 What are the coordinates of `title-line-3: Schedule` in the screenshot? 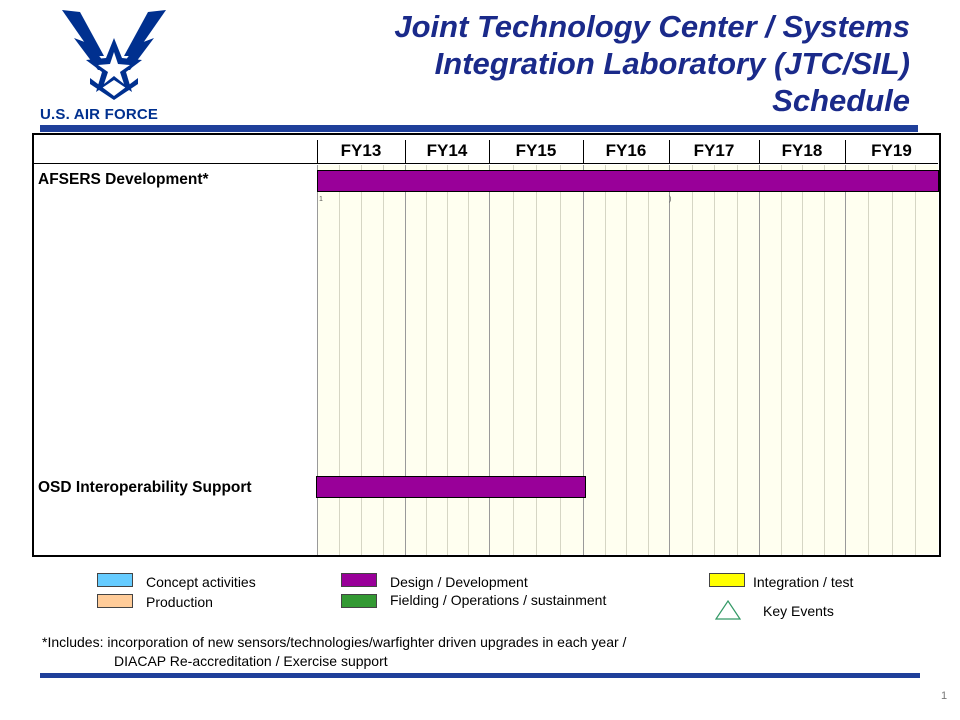 It's located at (841, 100).